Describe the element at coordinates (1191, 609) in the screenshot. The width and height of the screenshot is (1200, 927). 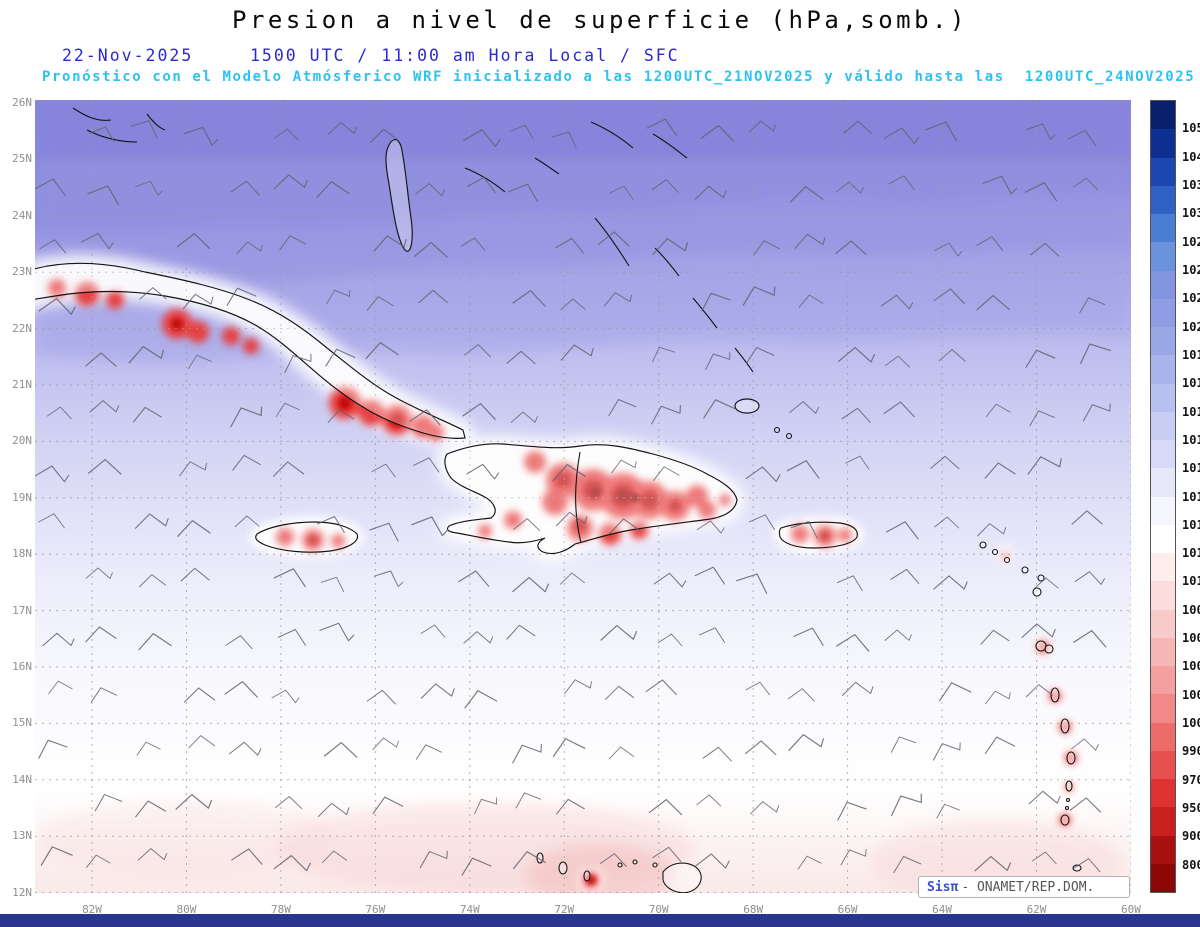
I see `colorbar-label: 1008` at that location.